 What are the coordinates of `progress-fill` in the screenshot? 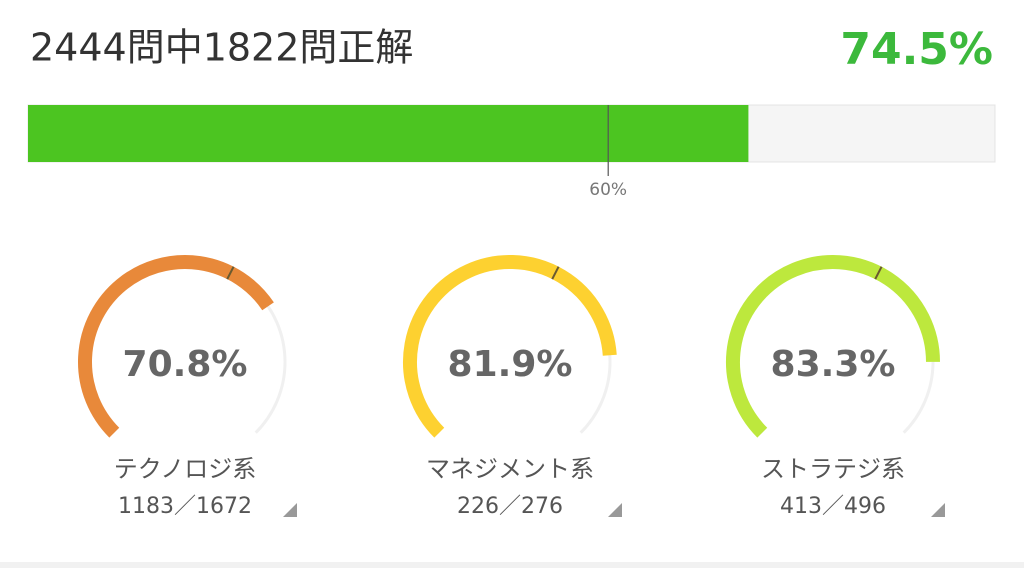 It's located at (388, 133).